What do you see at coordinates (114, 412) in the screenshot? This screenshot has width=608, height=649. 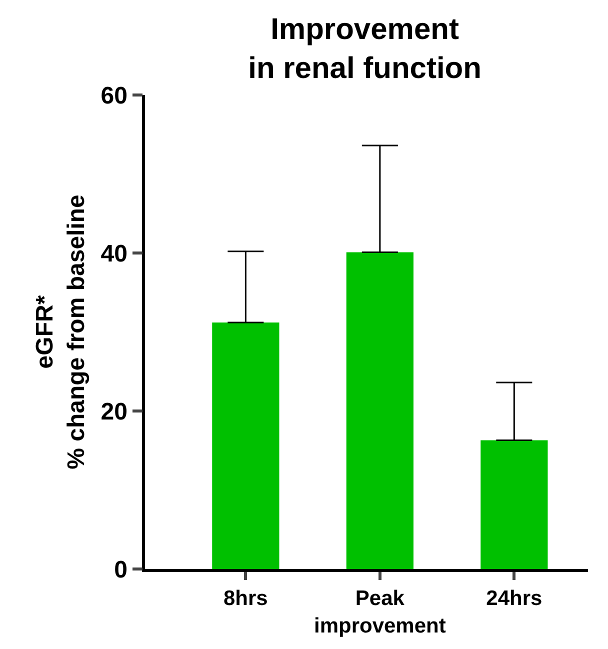 I see `y-tick-label: 20` at bounding box center [114, 412].